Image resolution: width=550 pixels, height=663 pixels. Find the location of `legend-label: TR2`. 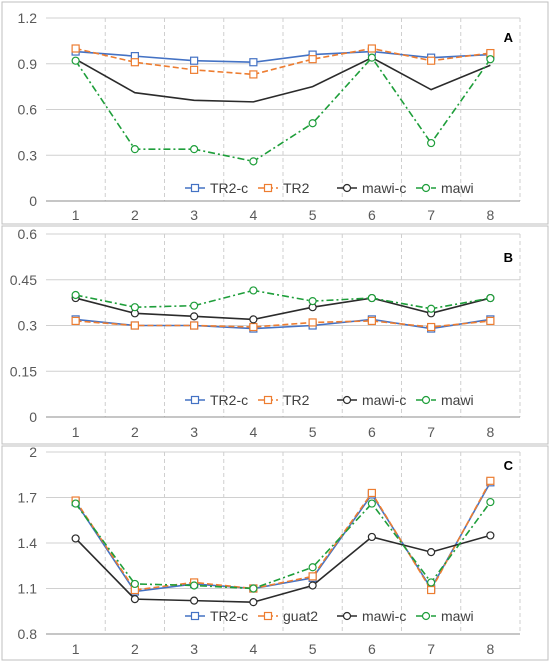

legend-label: TR2 is located at coordinates (296, 400).